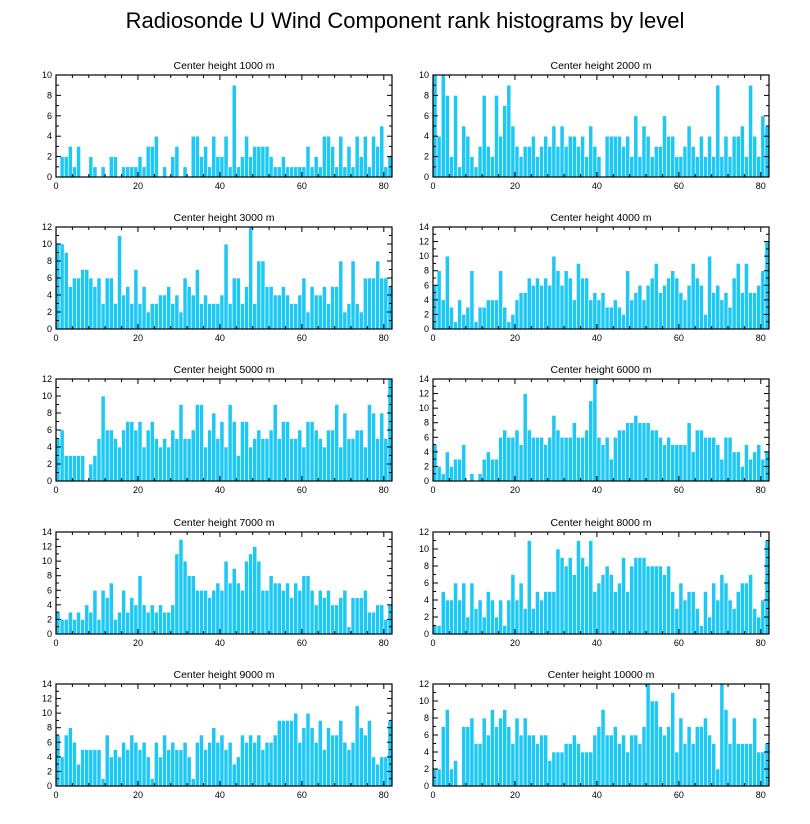 Image resolution: width=810 pixels, height=824 pixels. I want to click on panel-title: Center height 3000 m, so click(224, 218).